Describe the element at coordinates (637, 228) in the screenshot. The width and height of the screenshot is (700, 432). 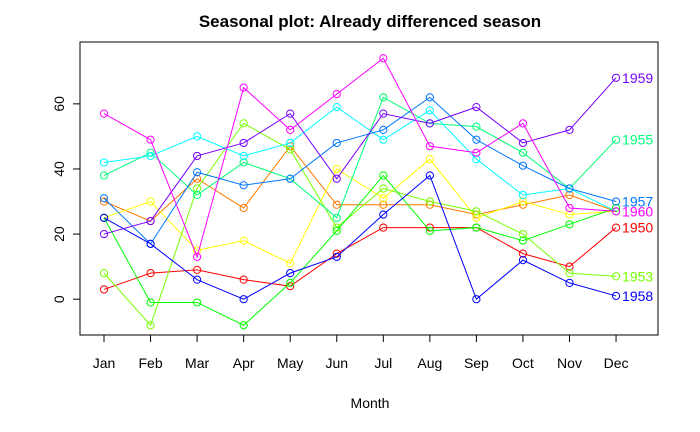
I see `series-end-label-1950: 1950` at that location.